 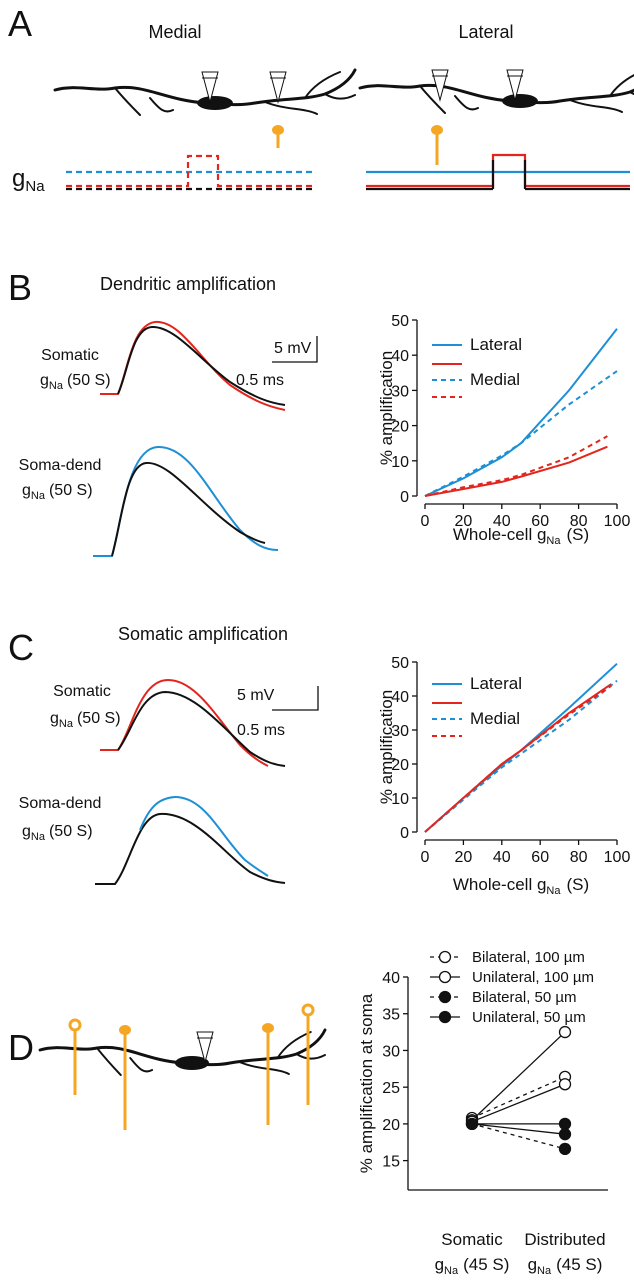 What do you see at coordinates (472, 1239) in the screenshot?
I see `x-tick-label: Somatic` at bounding box center [472, 1239].